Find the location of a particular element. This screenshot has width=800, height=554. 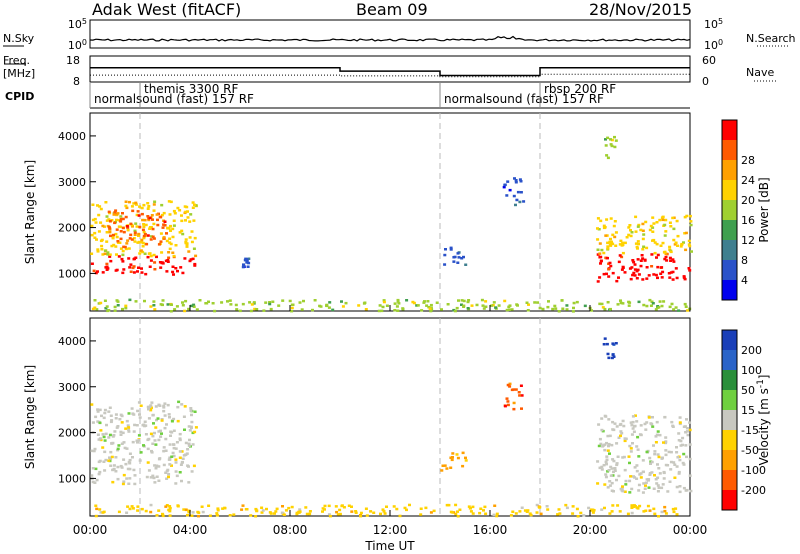

colorbar-tick-label: 4 is located at coordinates (744, 280).